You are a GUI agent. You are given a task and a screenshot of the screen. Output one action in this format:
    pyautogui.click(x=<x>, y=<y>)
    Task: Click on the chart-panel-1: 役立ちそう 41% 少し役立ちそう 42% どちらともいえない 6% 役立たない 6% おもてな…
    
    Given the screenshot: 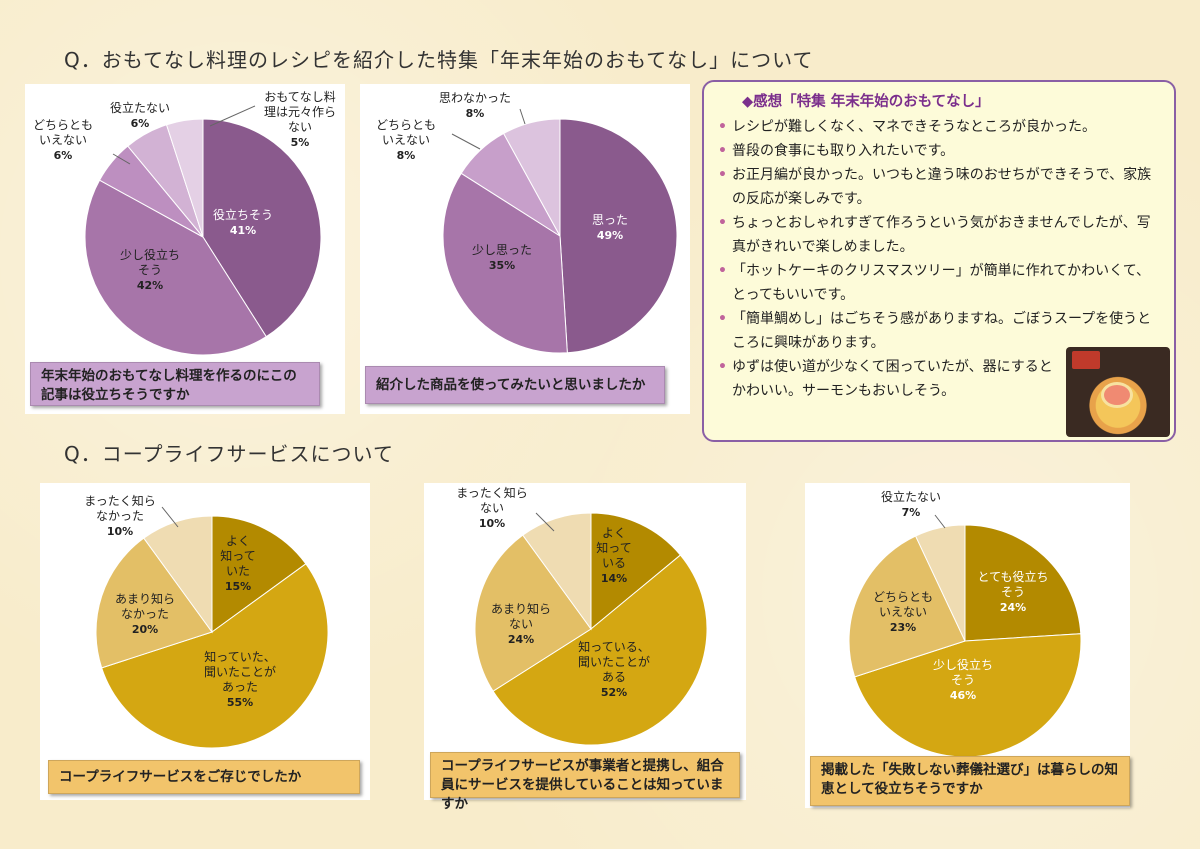 What is the action you would take?
    pyautogui.click(x=185, y=249)
    